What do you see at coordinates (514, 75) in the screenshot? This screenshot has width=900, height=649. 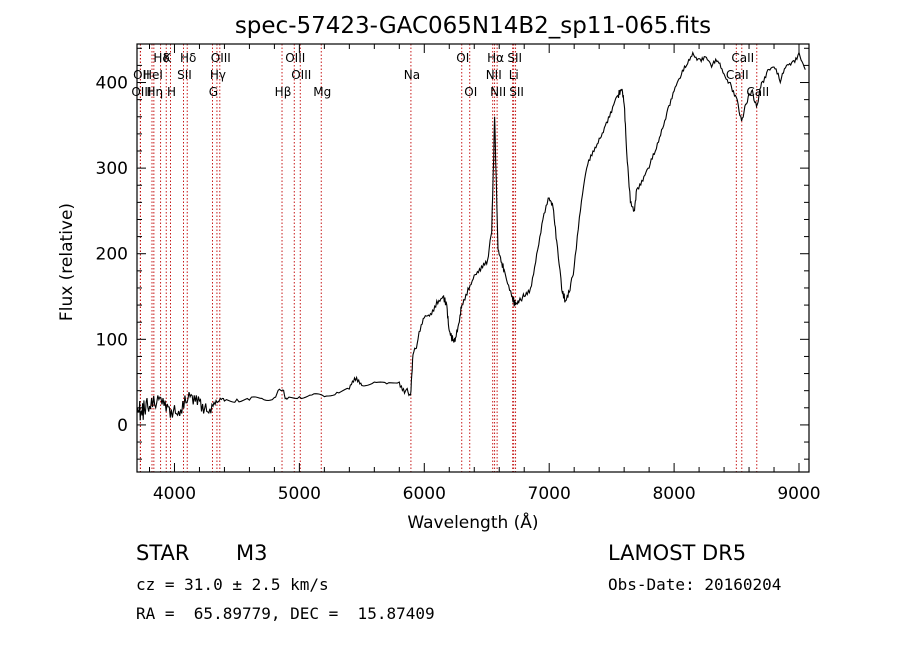 I see `line-label: Li` at bounding box center [514, 75].